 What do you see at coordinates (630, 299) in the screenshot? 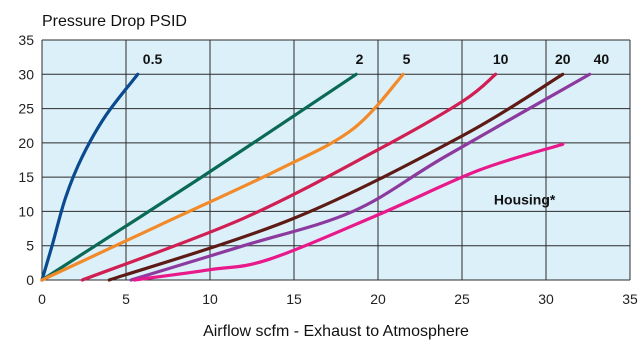
I see `x-tick-label: 35` at bounding box center [630, 299].